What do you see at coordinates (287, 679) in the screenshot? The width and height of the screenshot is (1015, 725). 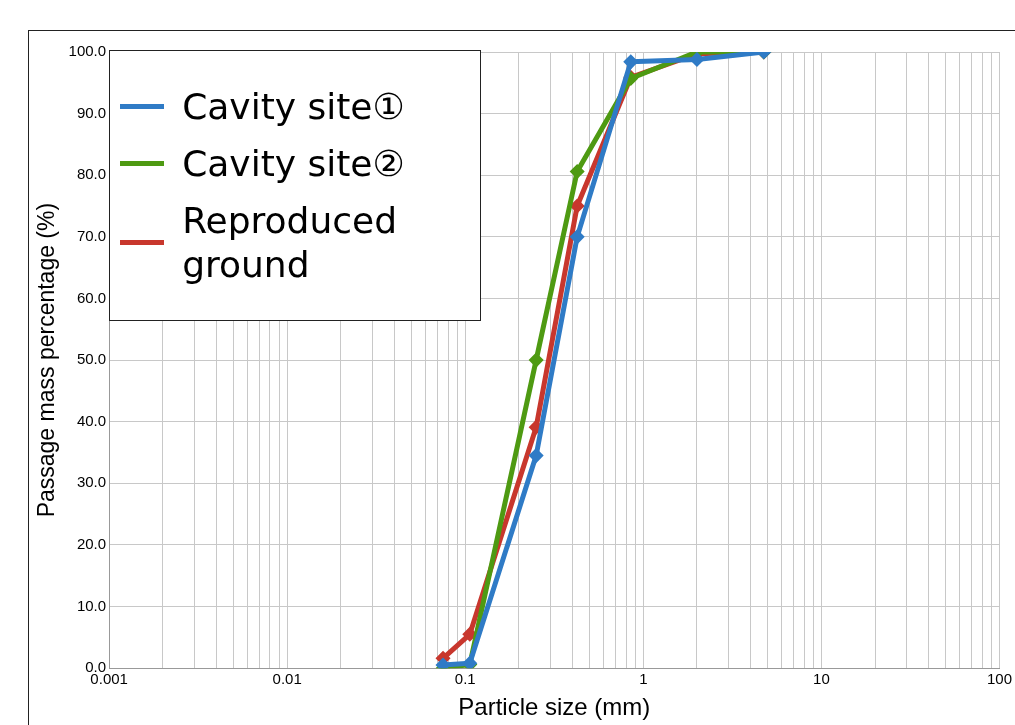 I see `x-tick-label: 0.01` at bounding box center [287, 679].